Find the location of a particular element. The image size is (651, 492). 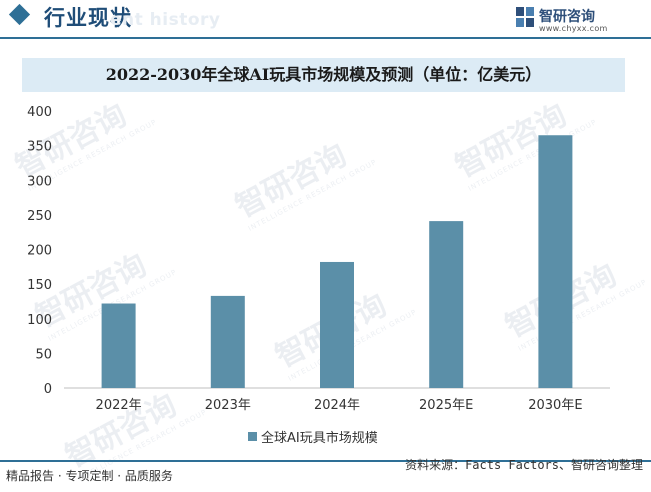

y-tick-label: 250 is located at coordinates (39, 216).